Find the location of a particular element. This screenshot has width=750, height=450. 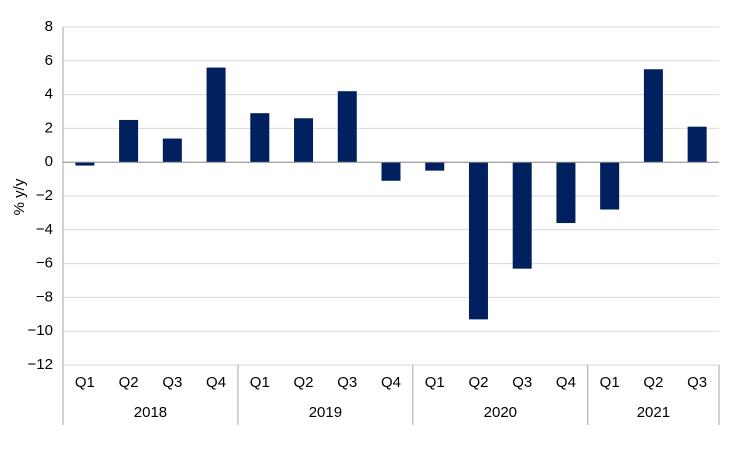

x-group-label: 2019 is located at coordinates (325, 412).